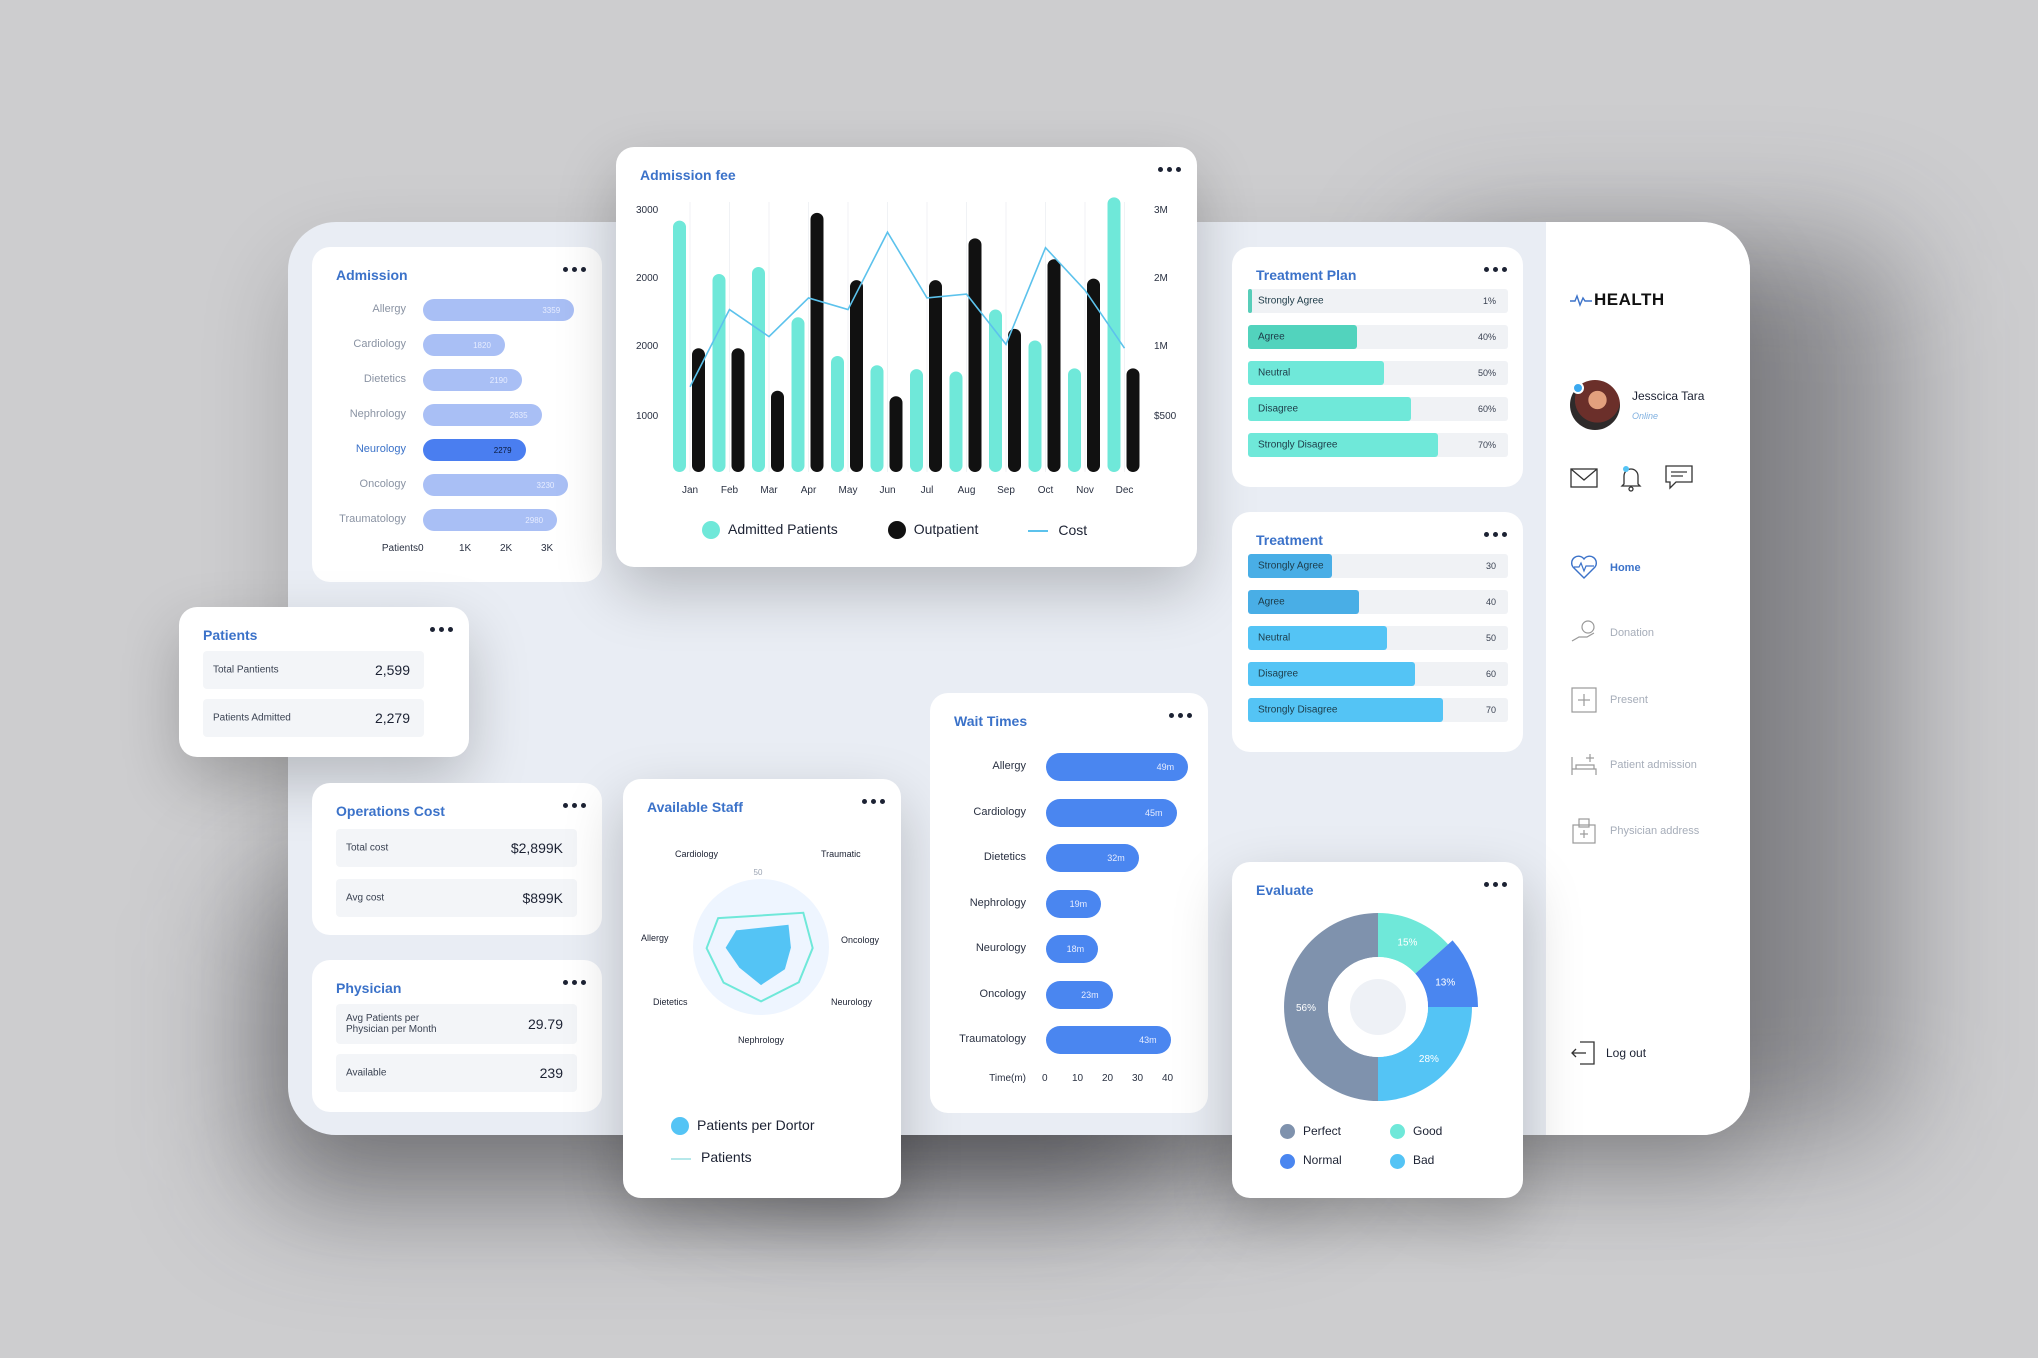 This screenshot has height=1358, width=2038. I want to click on cost-line, so click(907, 309).